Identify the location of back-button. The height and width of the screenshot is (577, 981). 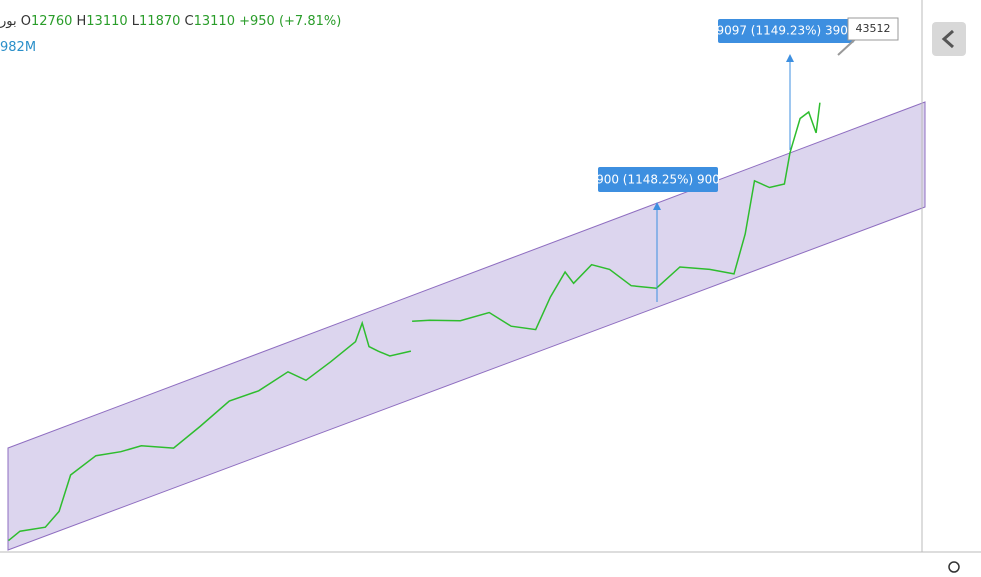
(949, 39).